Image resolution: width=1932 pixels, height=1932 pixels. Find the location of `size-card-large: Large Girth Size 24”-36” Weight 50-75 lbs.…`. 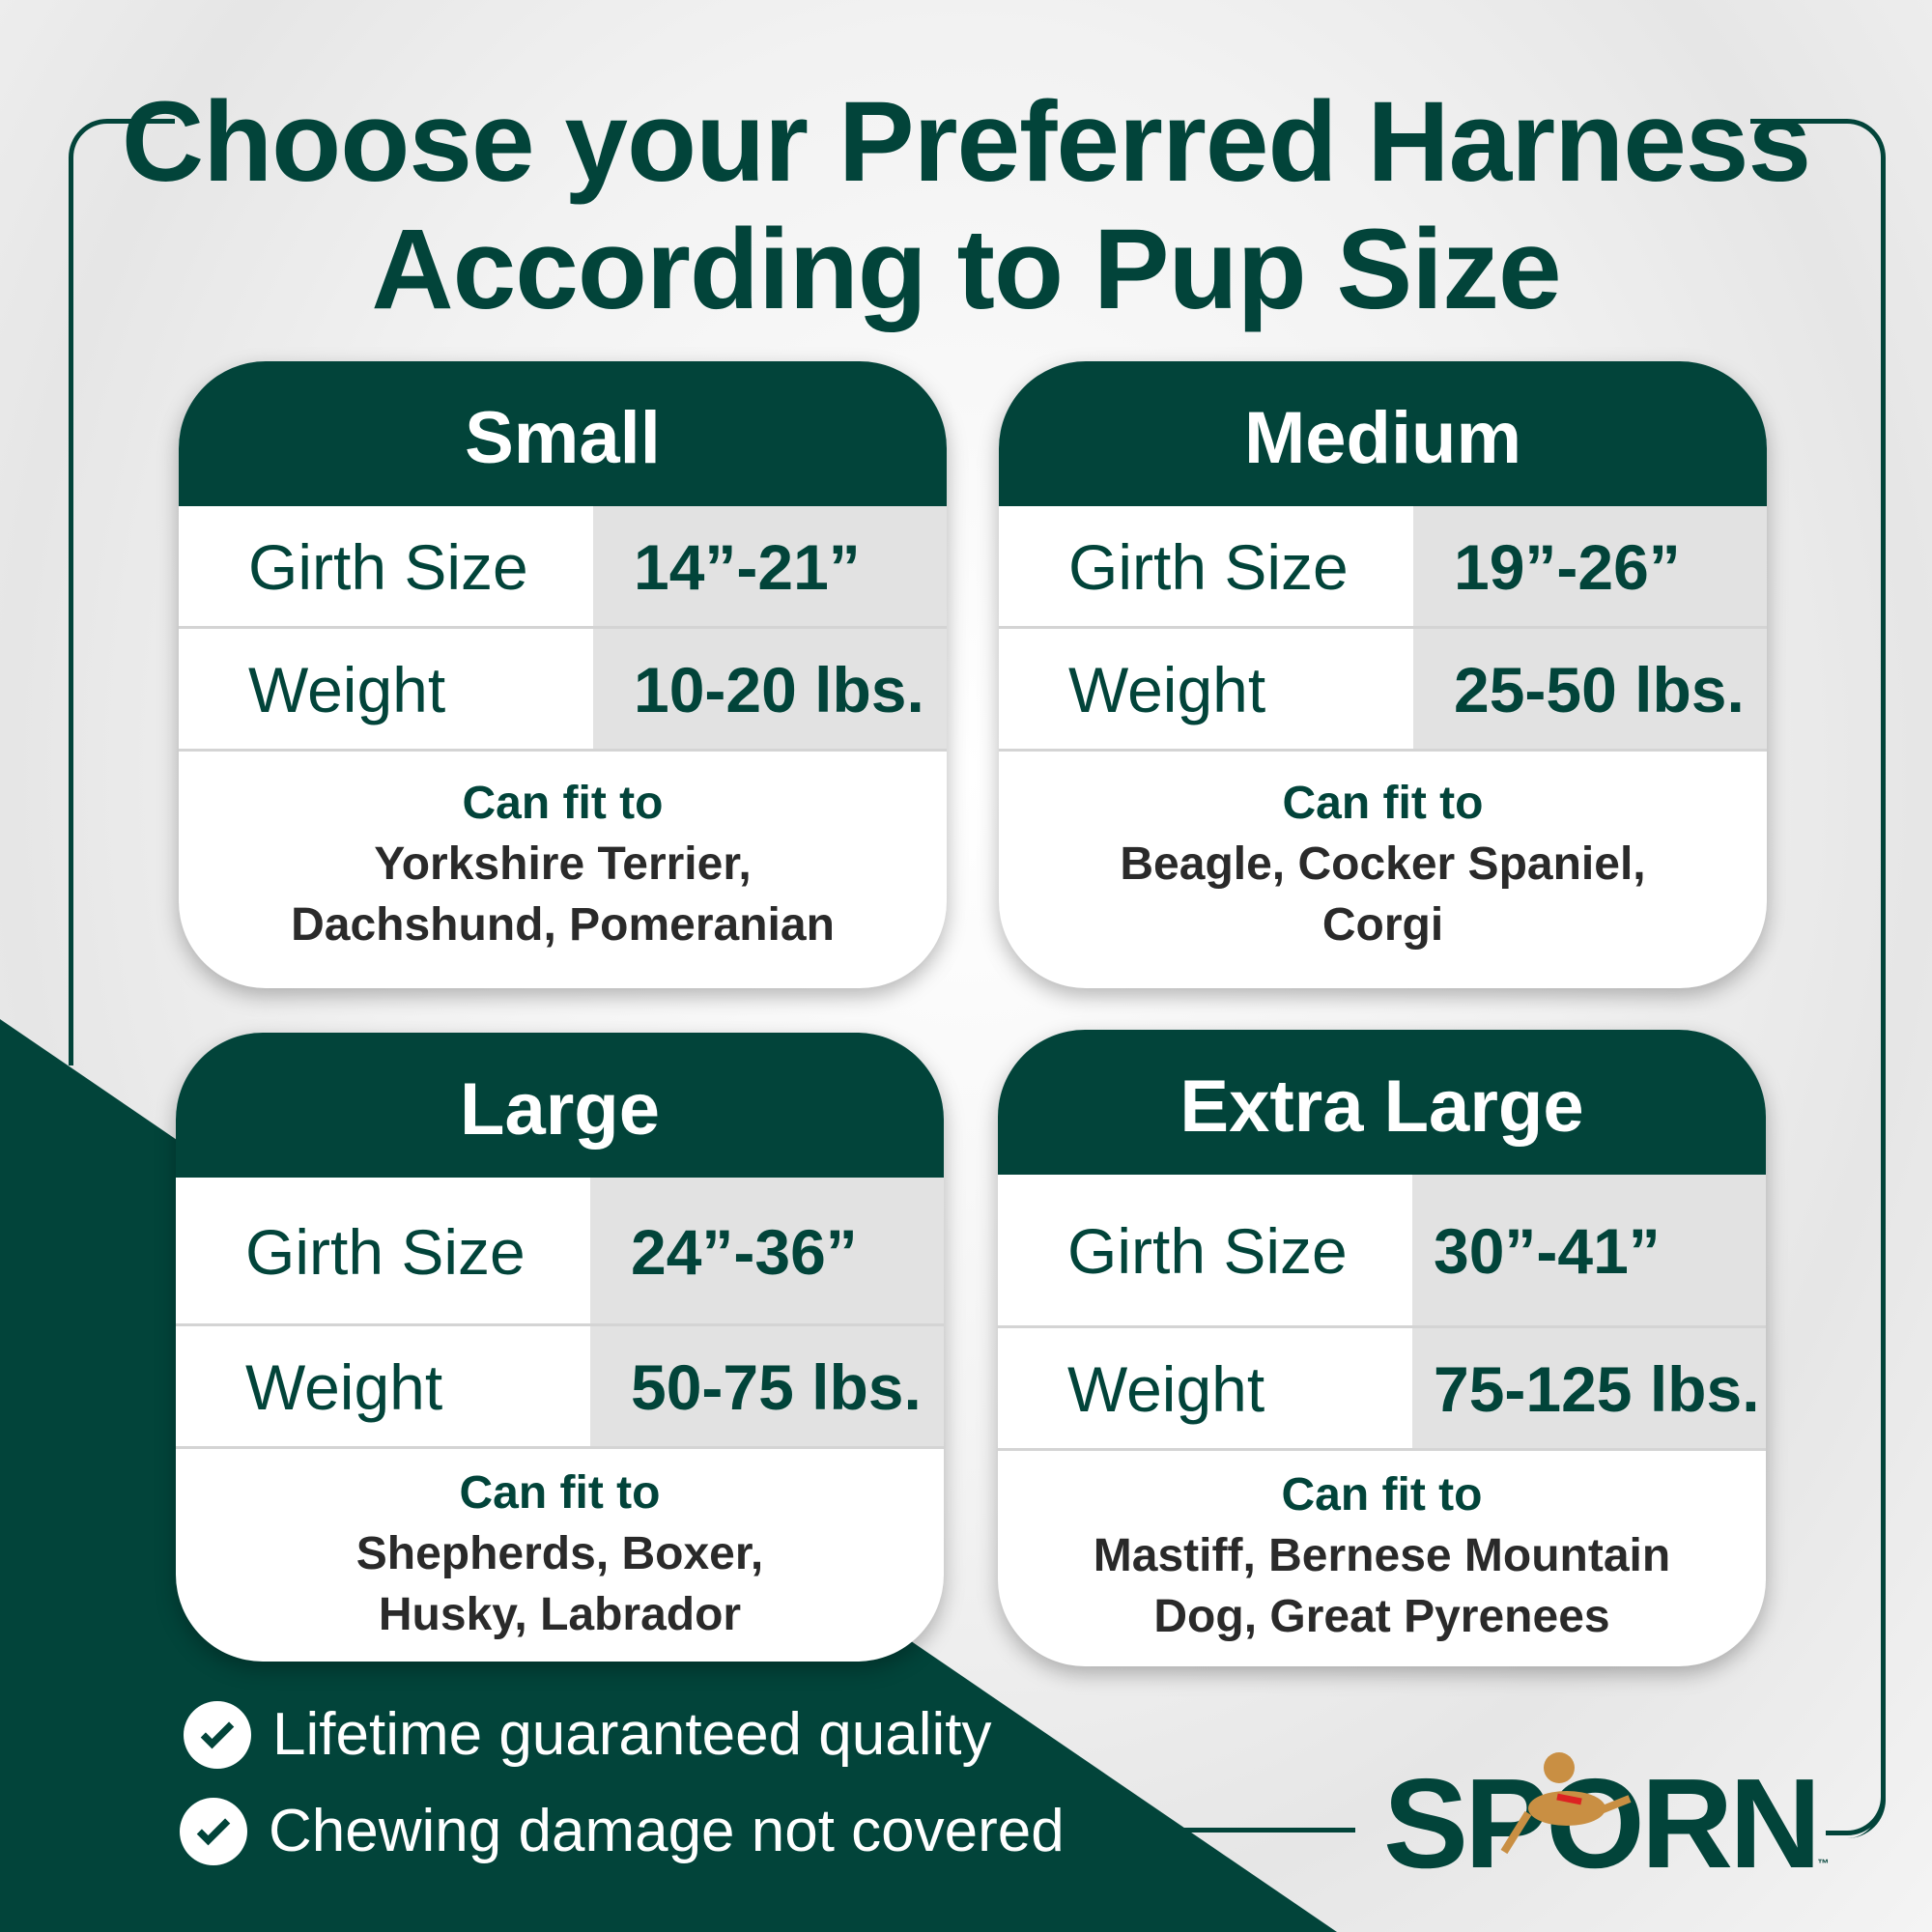

size-card-large: Large Girth Size 24”-36” Weight 50-75 lbs.… is located at coordinates (560, 1347).